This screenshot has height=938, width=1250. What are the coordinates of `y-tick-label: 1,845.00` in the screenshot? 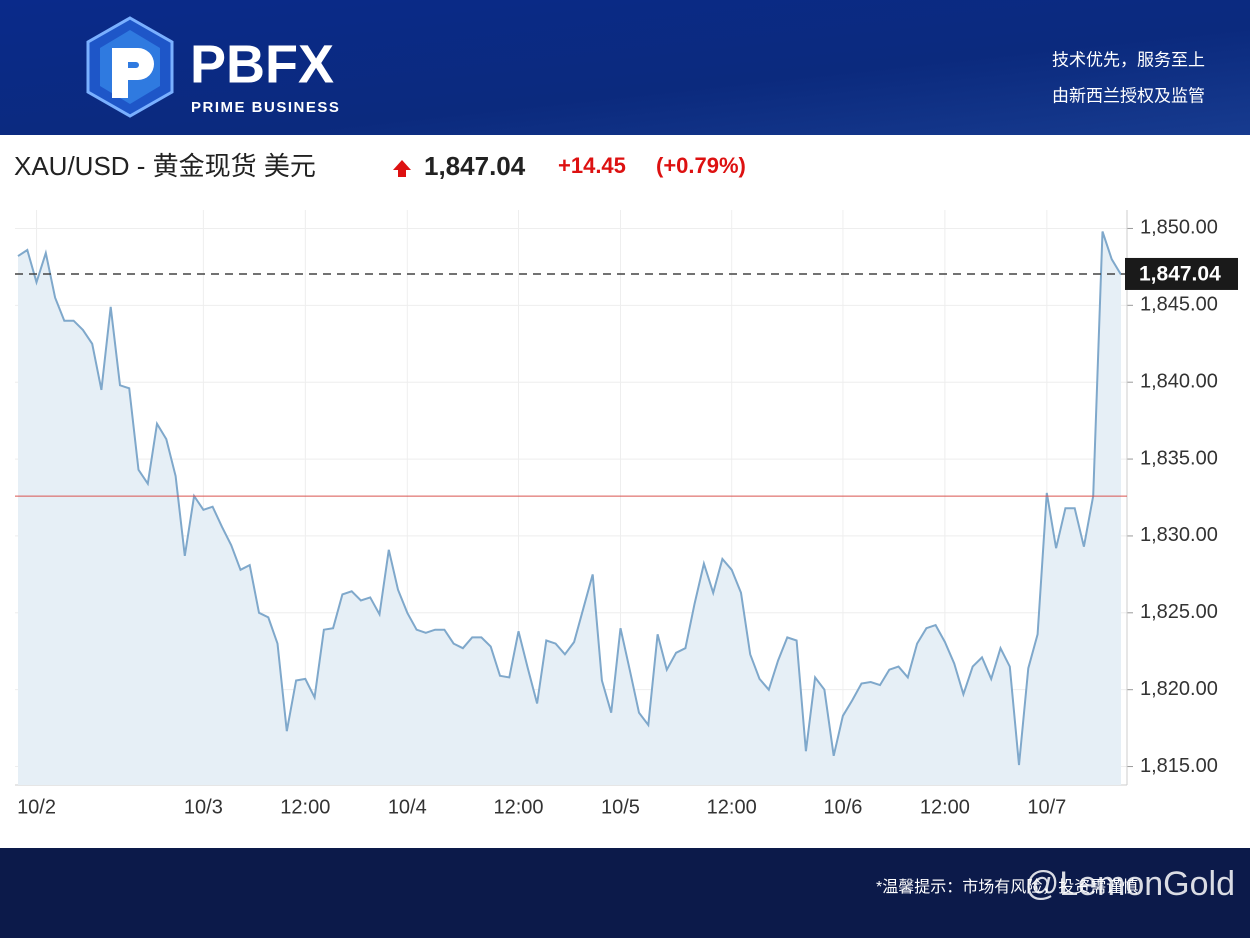 It's located at (1179, 305).